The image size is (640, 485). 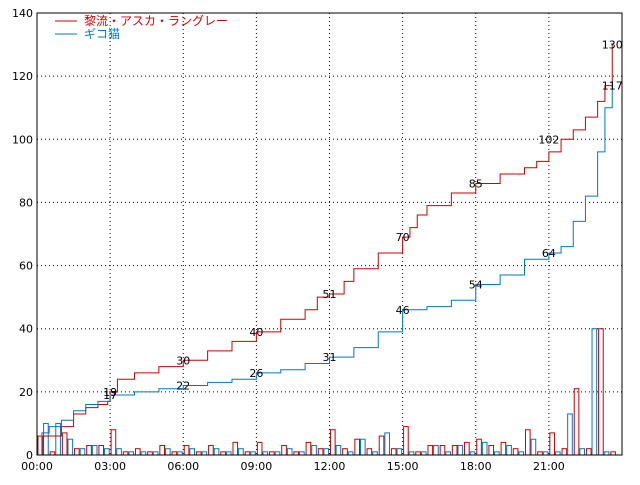 What do you see at coordinates (257, 466) in the screenshot?
I see `x-tick-label: 09:00` at bounding box center [257, 466].